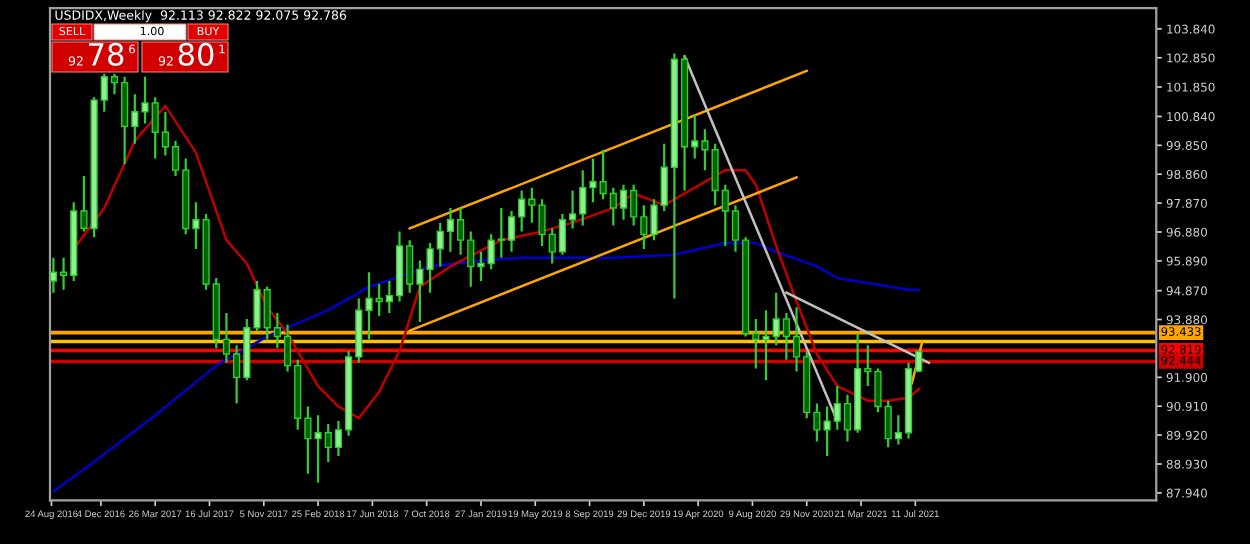 Image resolution: width=1250 pixels, height=544 pixels. What do you see at coordinates (196, 54) in the screenshot?
I see `annotation: 80` at bounding box center [196, 54].